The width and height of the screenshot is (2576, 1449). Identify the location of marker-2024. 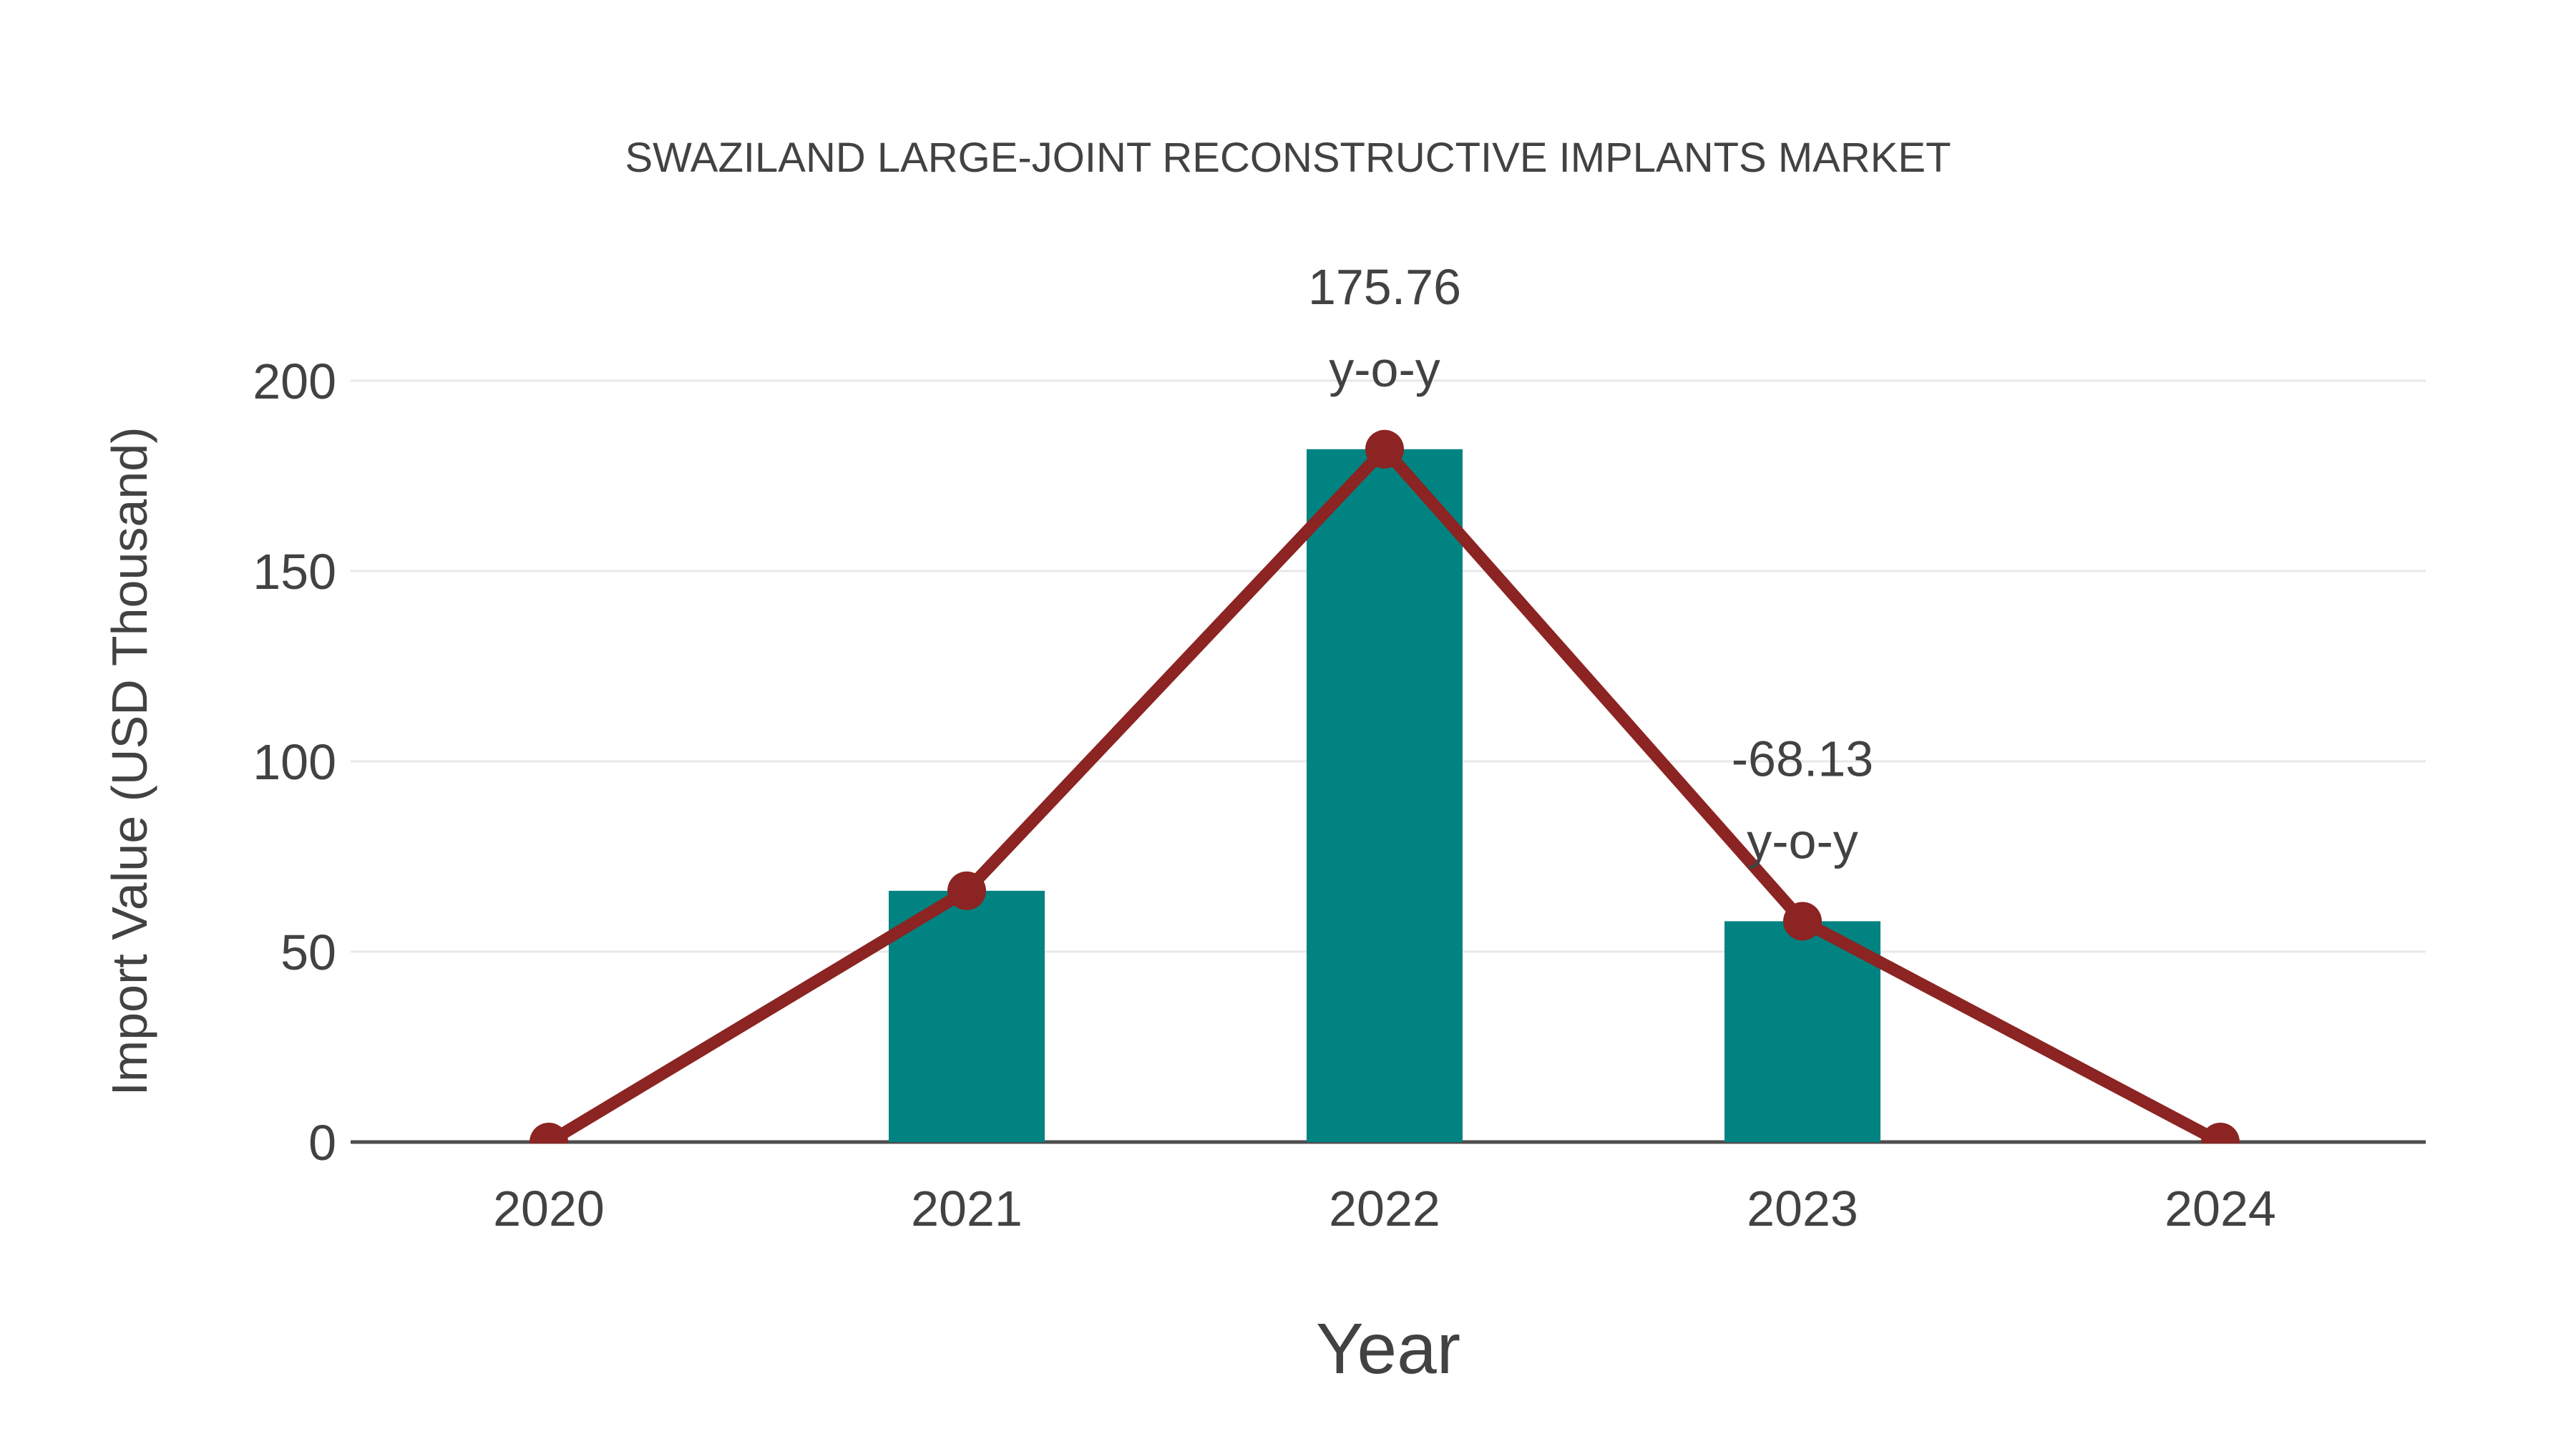
(2220, 1142).